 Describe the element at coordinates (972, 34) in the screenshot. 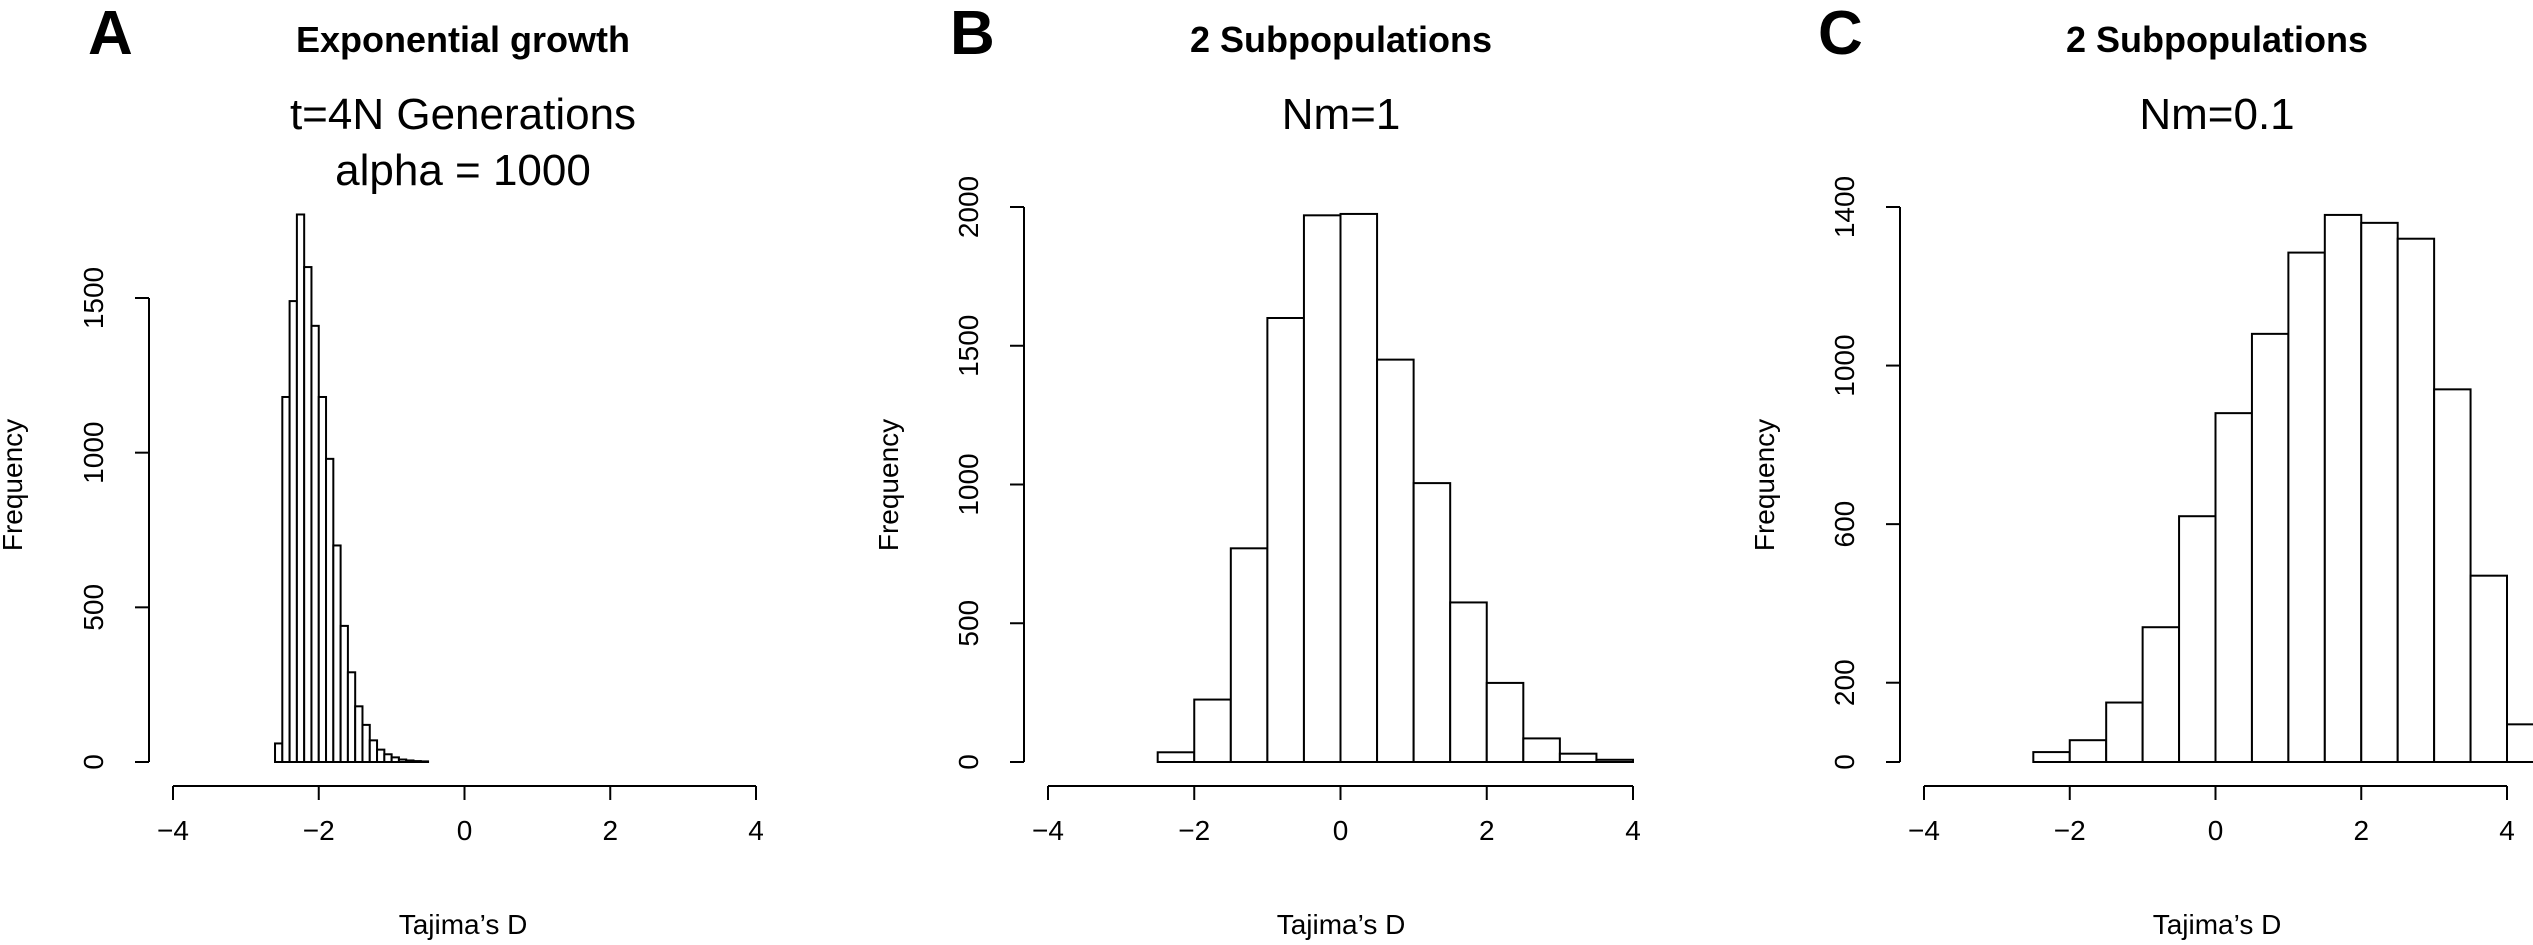

I see `panel-letter: B` at that location.